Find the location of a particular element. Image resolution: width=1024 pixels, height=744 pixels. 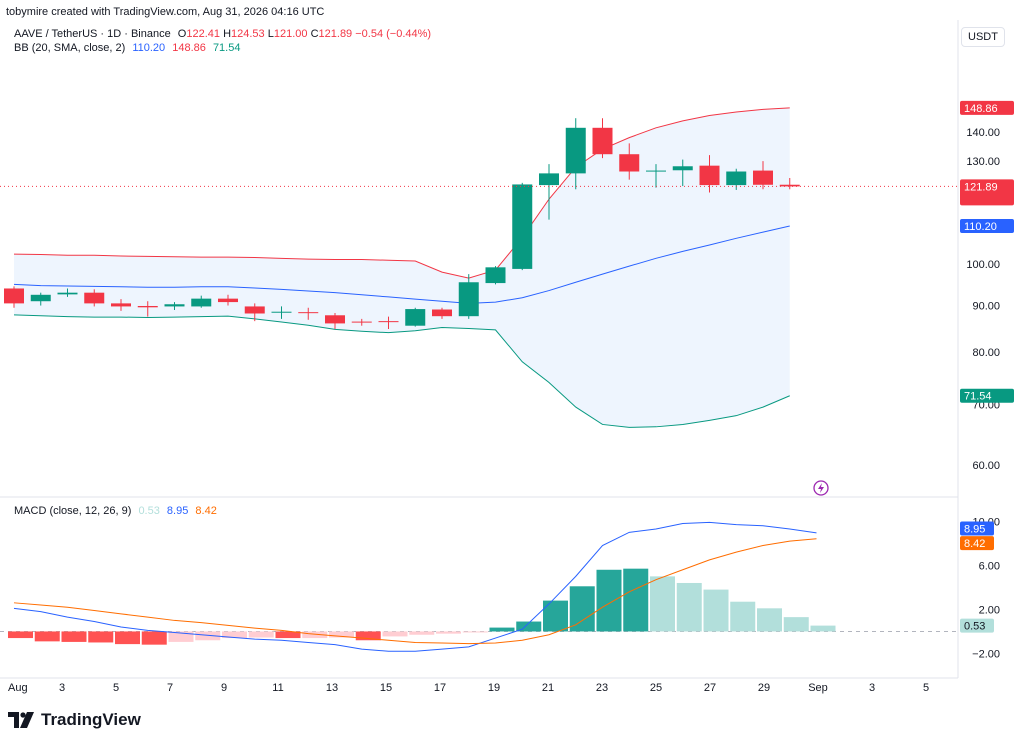

macd-line-badge-bg is located at coordinates (977, 528).